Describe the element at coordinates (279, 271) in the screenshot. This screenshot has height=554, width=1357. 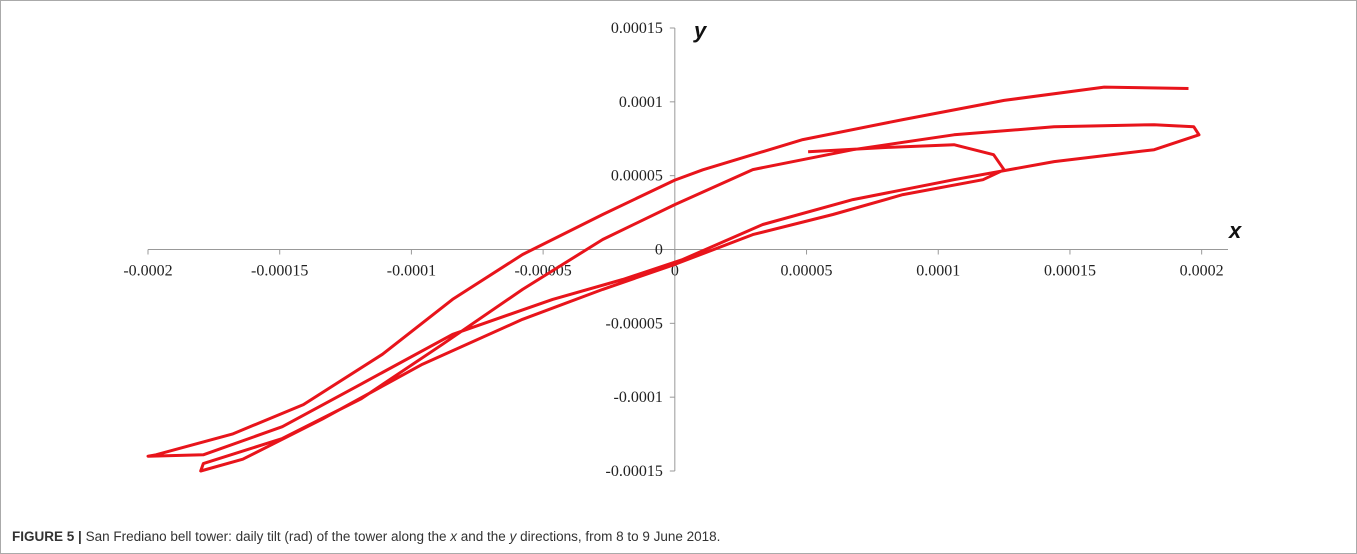
I see `x-tick-label: -0.00015` at that location.